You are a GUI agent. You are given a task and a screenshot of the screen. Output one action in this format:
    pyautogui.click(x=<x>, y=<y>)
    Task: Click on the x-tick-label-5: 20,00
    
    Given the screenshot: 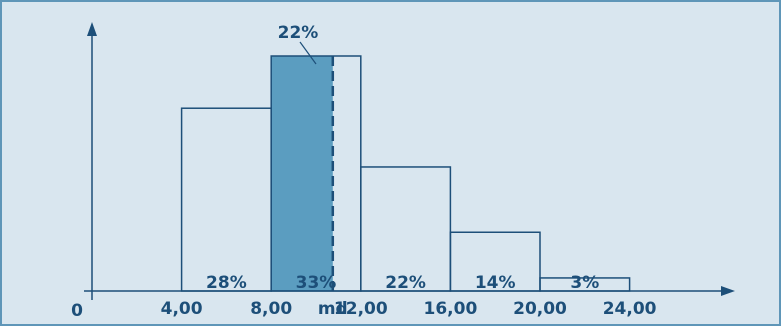 What is the action you would take?
    pyautogui.click(x=540, y=309)
    